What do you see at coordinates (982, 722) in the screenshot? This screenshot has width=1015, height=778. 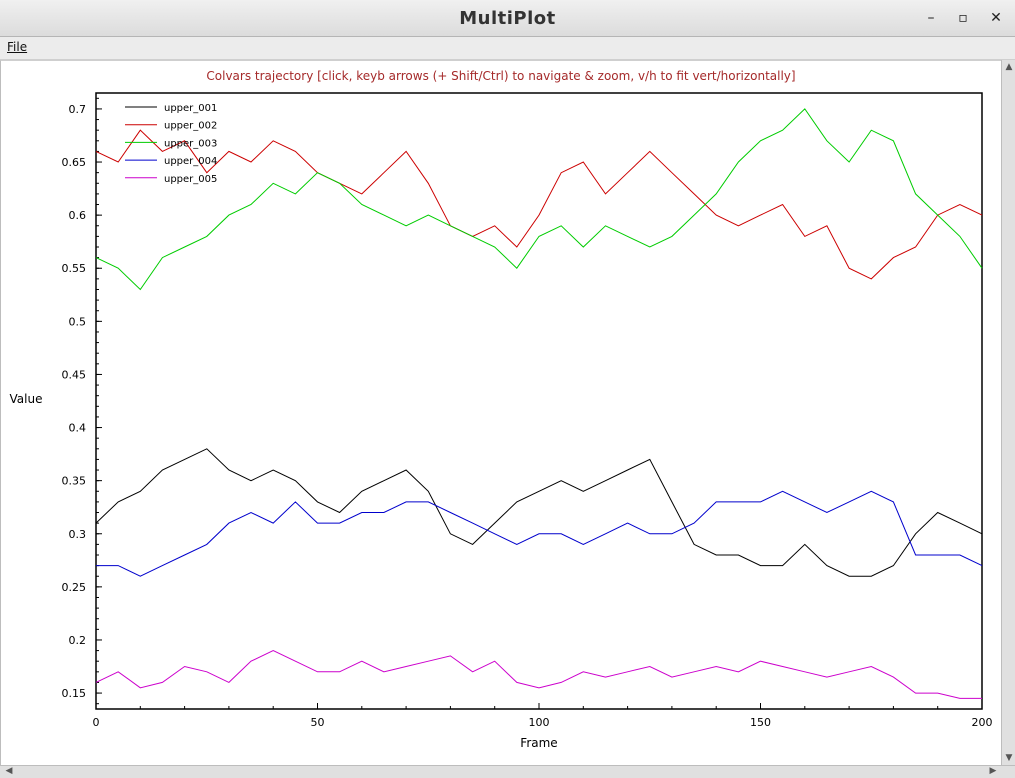 I see `x-tick-label: 200` at bounding box center [982, 722].